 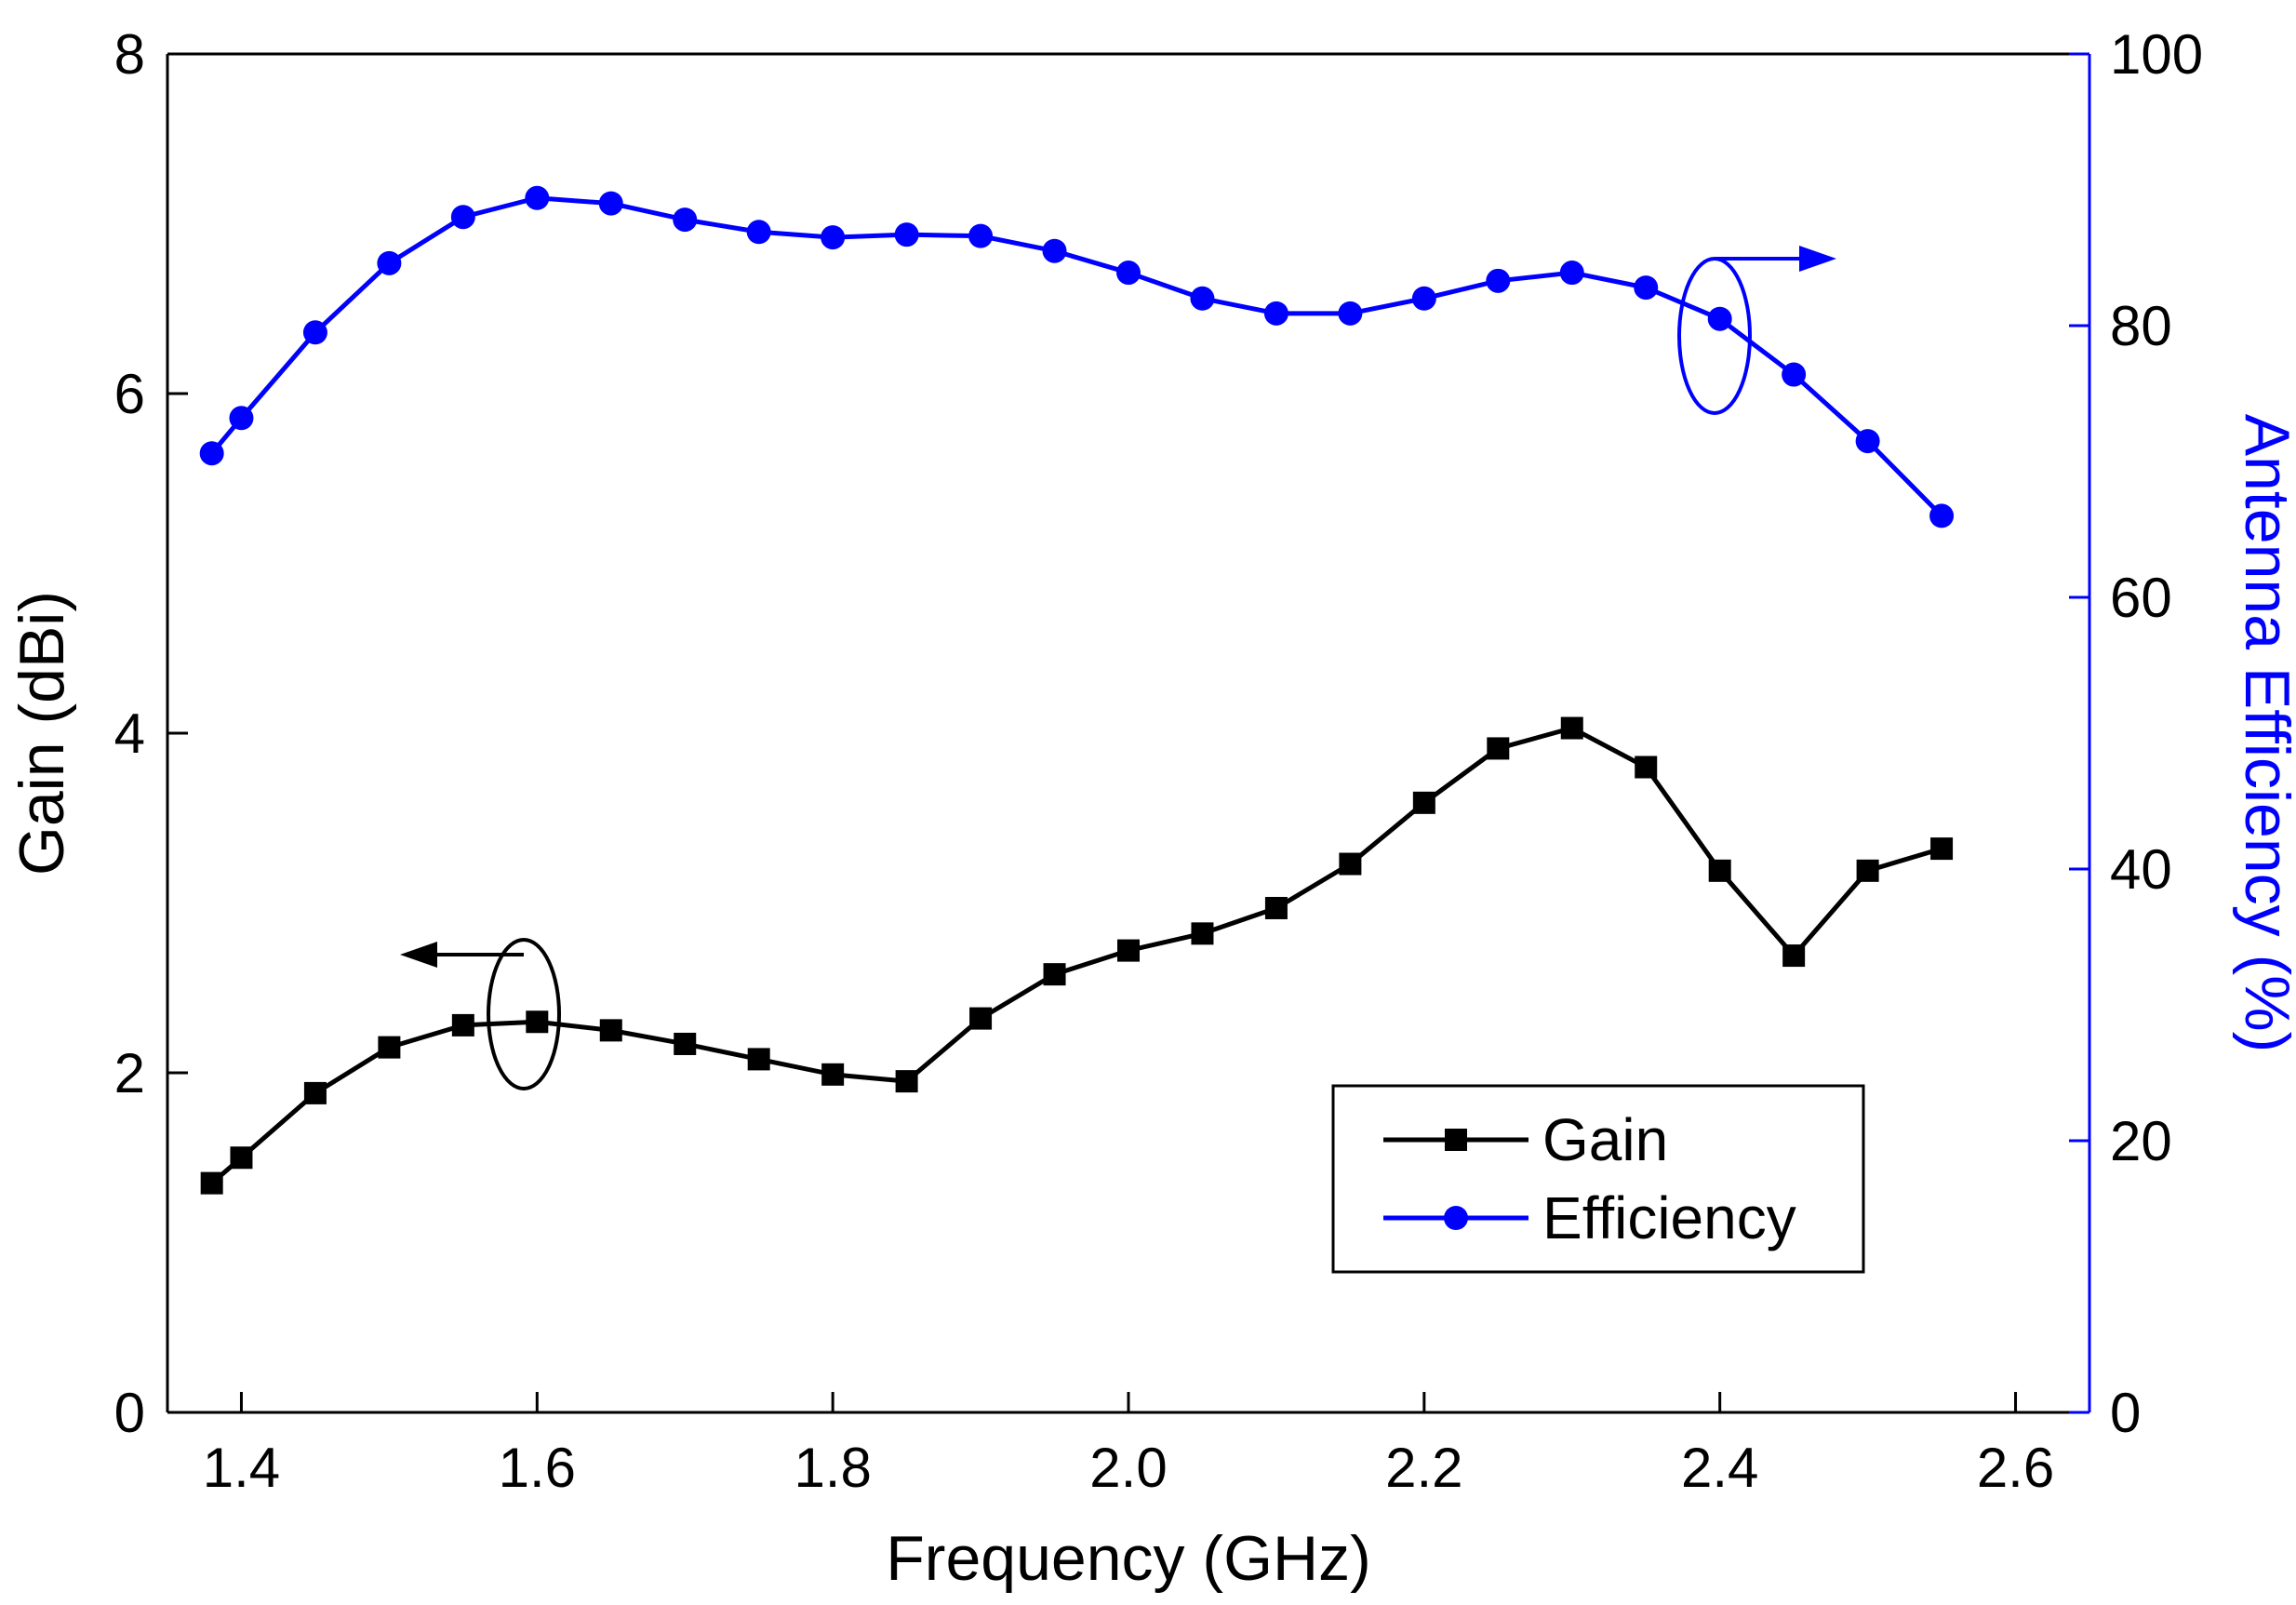 I want to click on legend-item-efficiency: Efficiency, so click(x=1589, y=1217).